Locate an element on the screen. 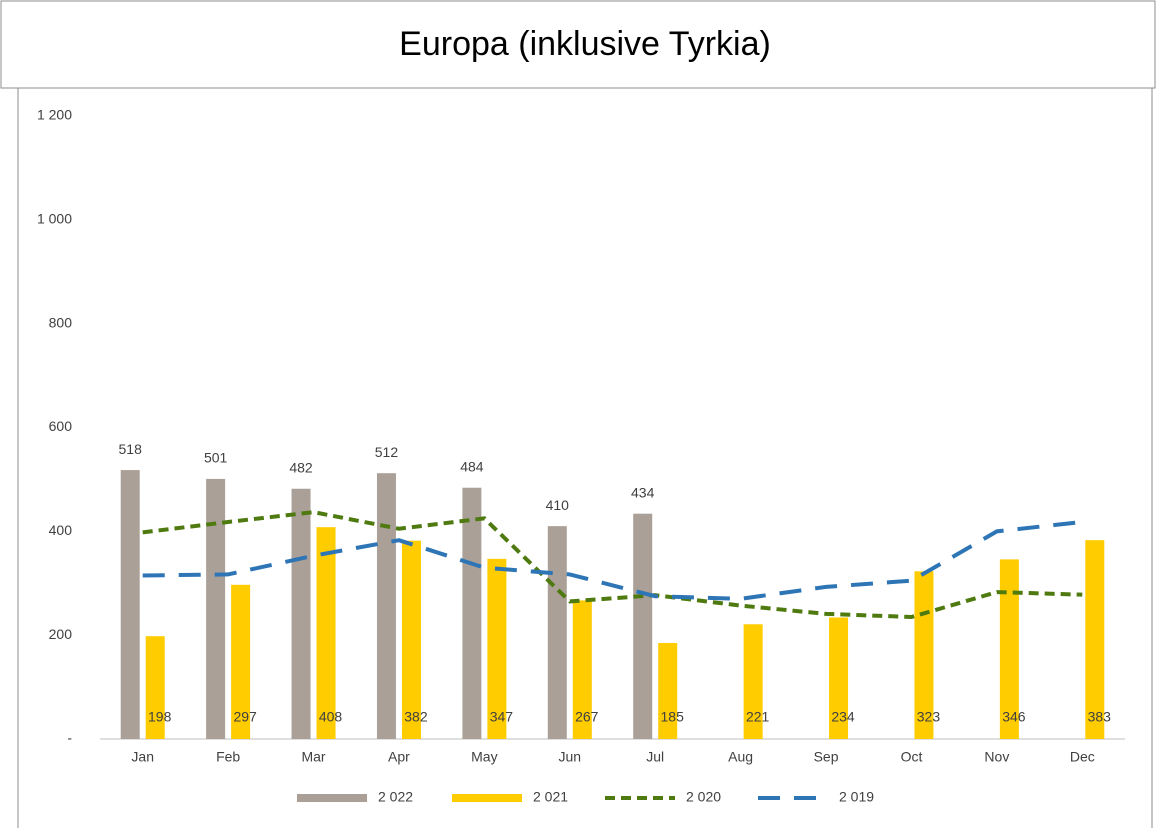 This screenshot has height=828, width=1157. legend-label: 2 022 is located at coordinates (395, 797).